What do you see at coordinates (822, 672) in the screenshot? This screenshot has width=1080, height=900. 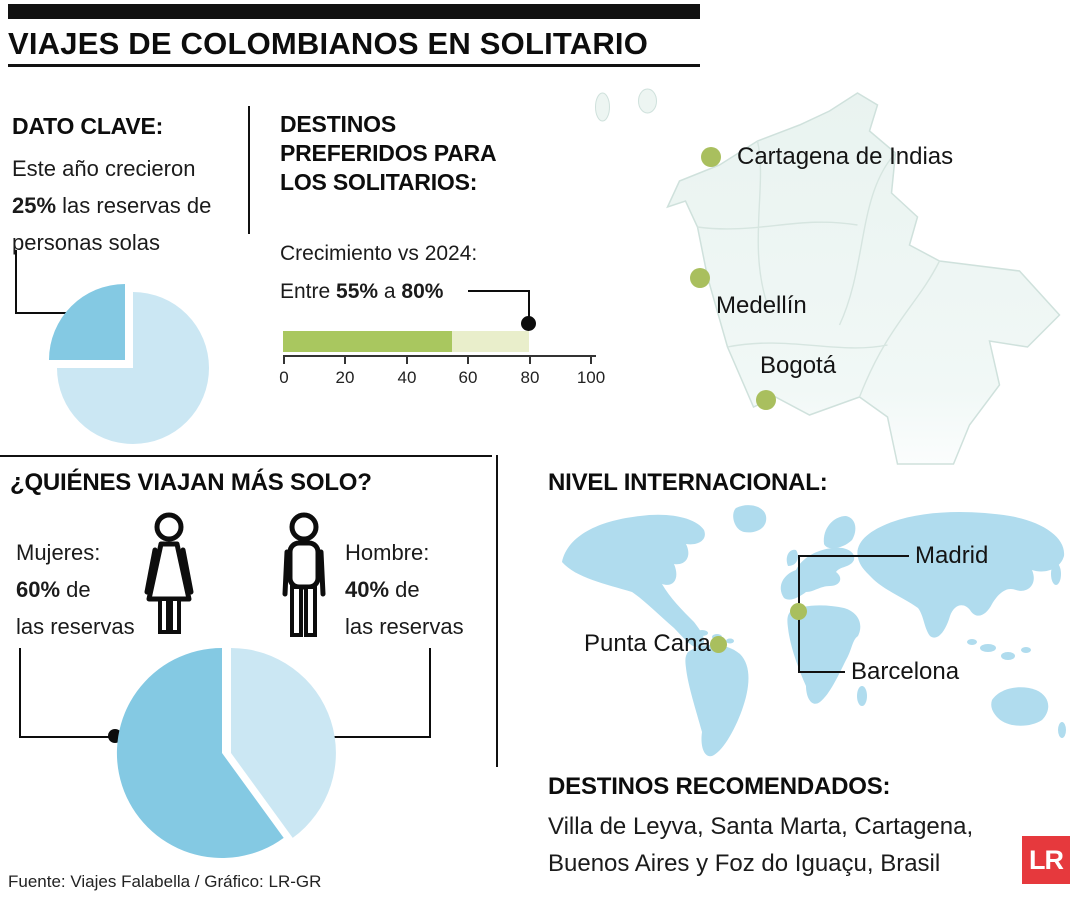 I see `bracket-line-bottom` at bounding box center [822, 672].